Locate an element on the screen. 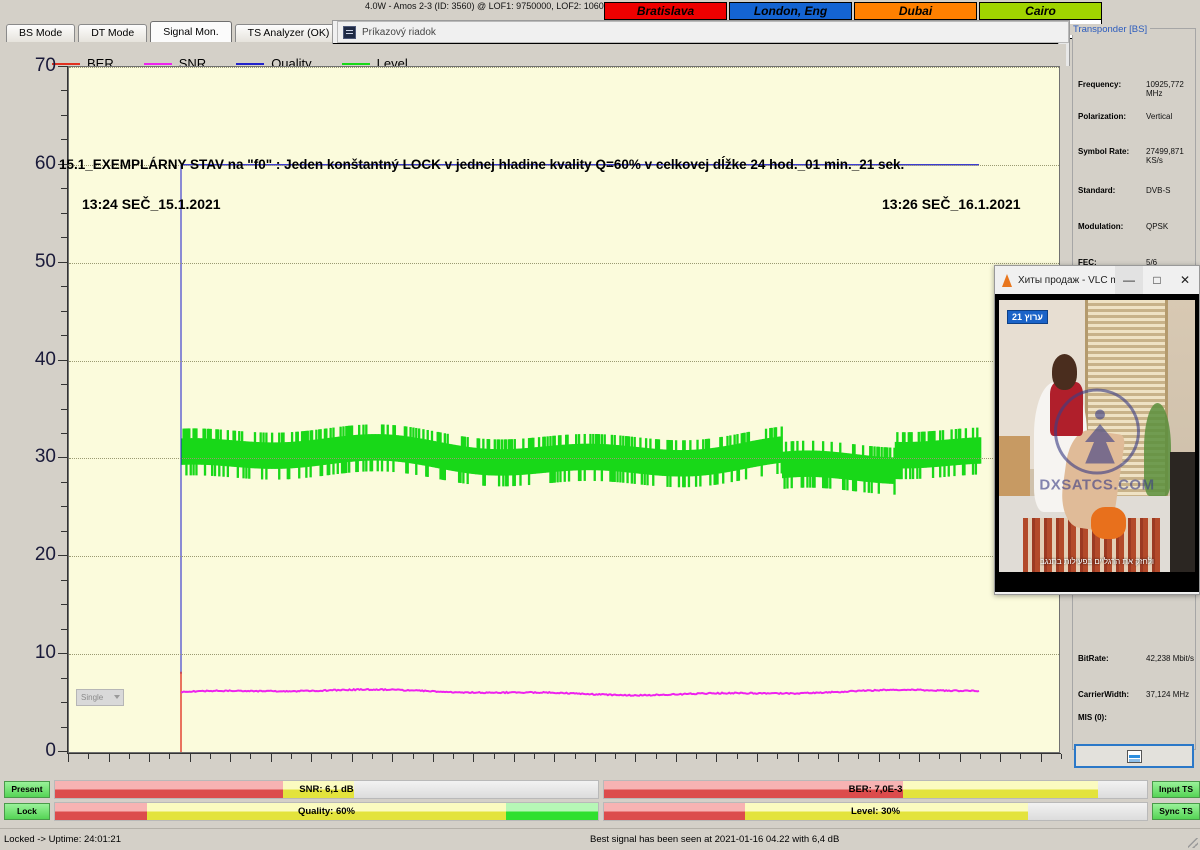 This screenshot has height=850, width=1200. tab-signal-mon: Signal Mon. is located at coordinates (191, 31).